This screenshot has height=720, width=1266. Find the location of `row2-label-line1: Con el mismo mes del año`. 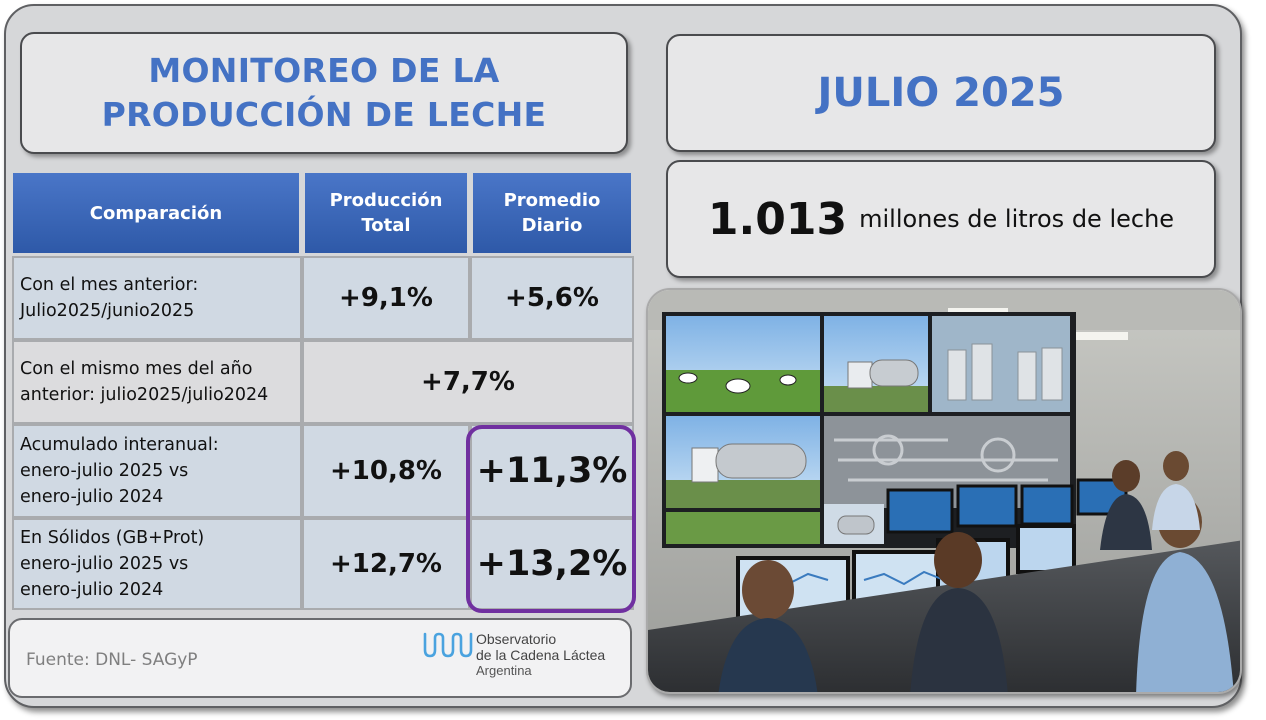

row2-label-line1: Con el mismo mes del año is located at coordinates (136, 369).